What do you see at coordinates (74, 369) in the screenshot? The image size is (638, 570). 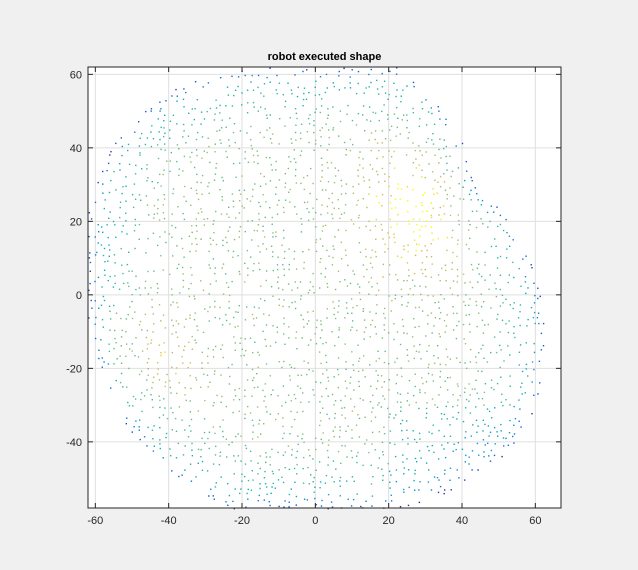 I see `y-tick-label: -20` at bounding box center [74, 369].